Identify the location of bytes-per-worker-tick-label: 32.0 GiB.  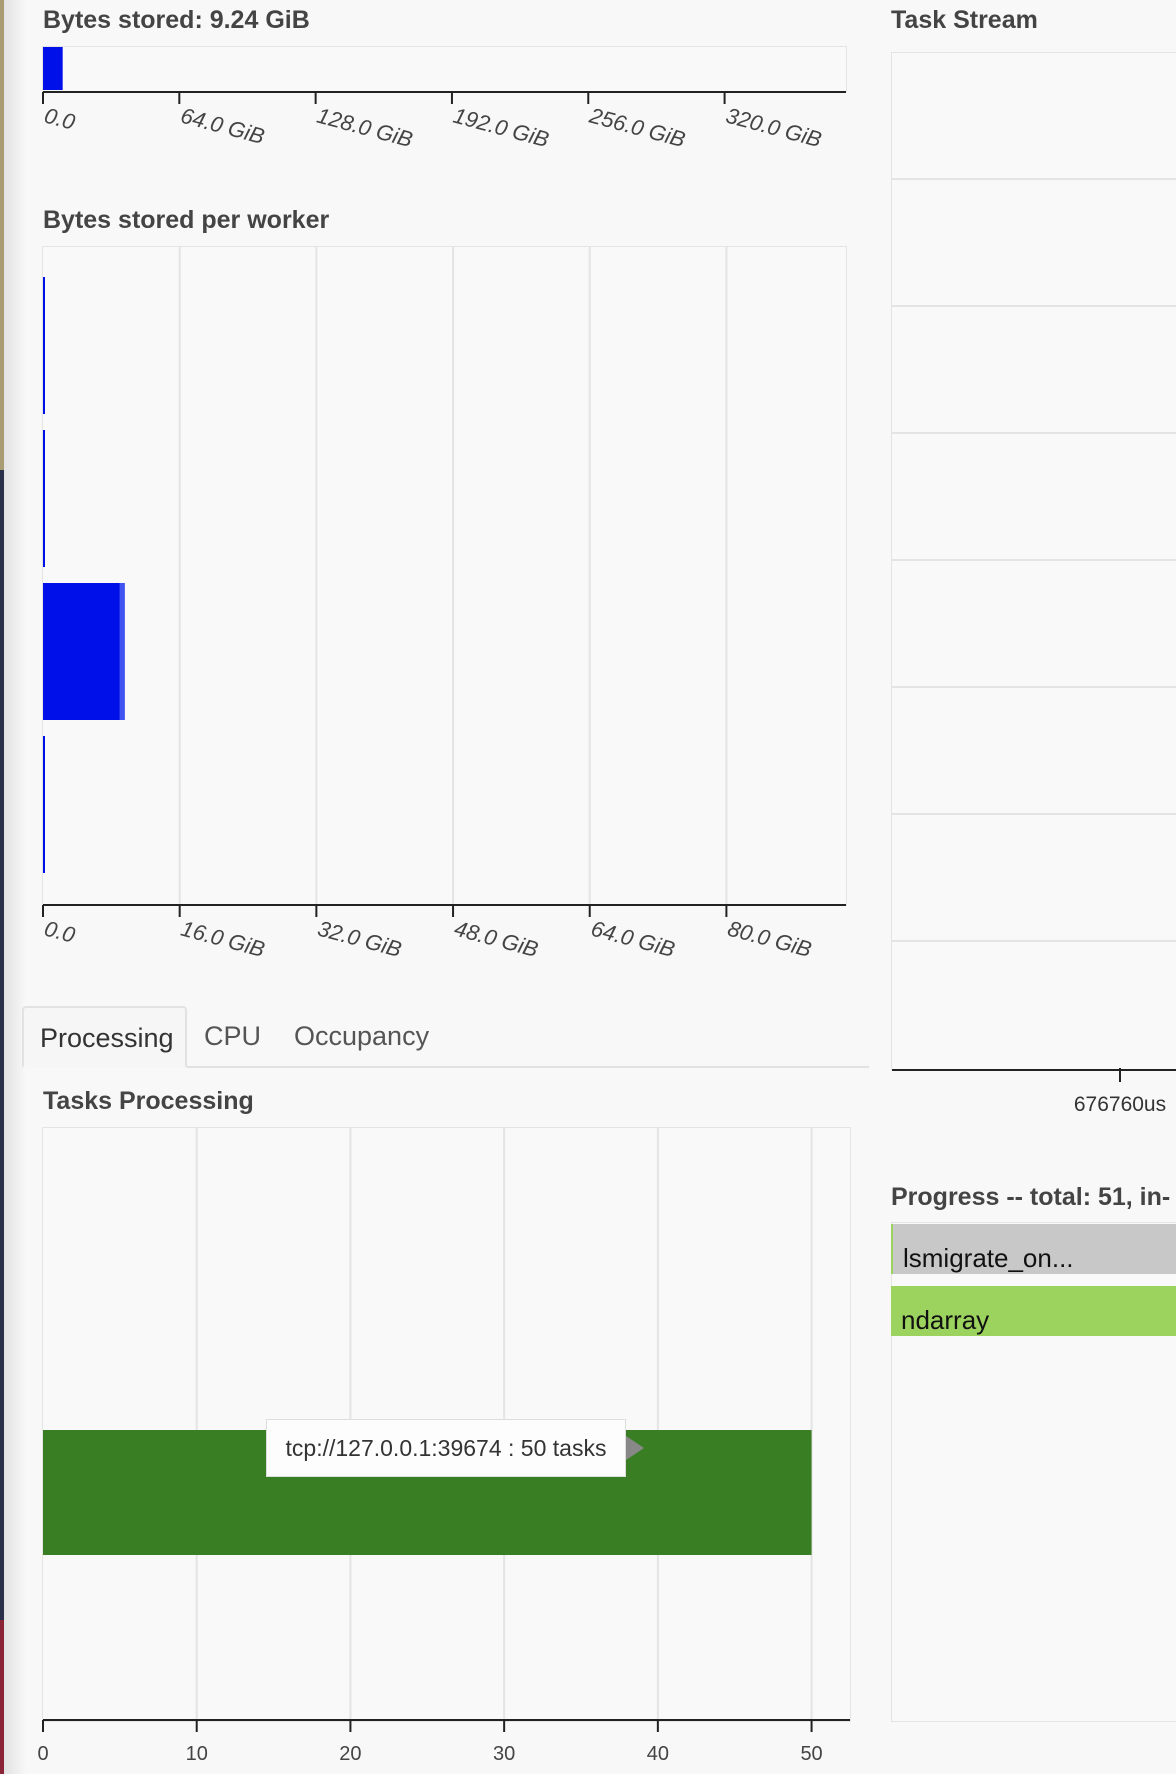
(359, 939).